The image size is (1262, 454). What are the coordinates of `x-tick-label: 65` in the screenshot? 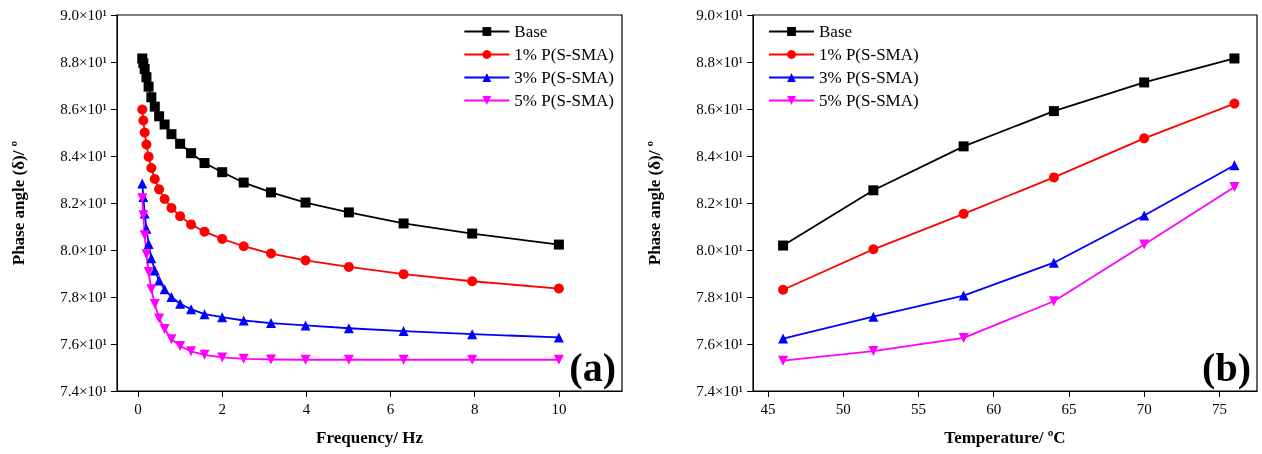 It's located at (1069, 408).